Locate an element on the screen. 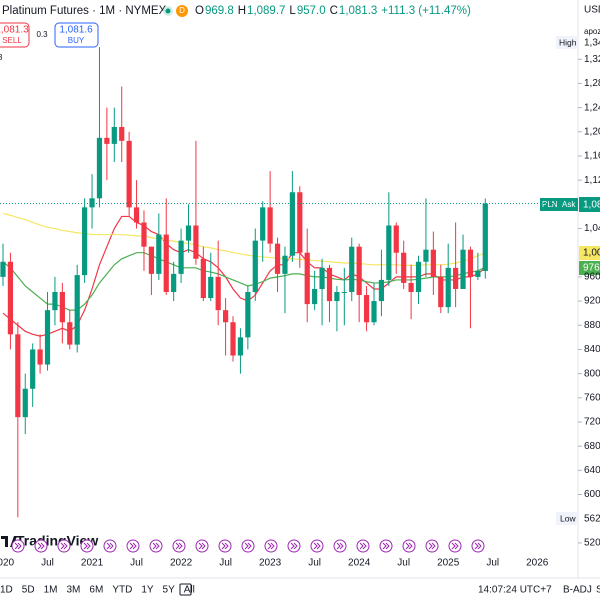 The image size is (600, 600). buy-button is located at coordinates (76, 35).